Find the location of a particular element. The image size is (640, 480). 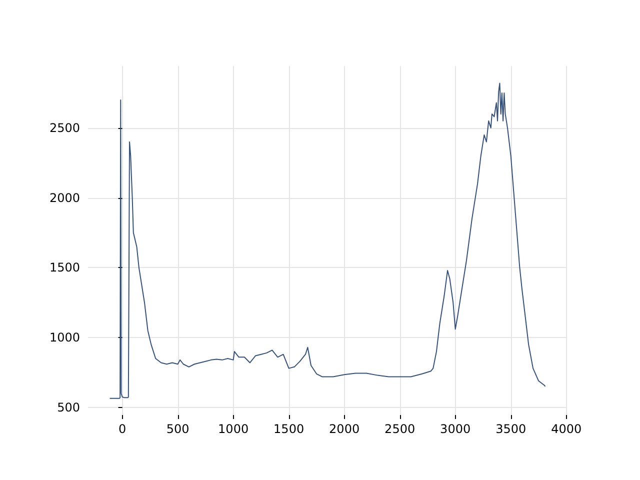

x-tick-label: 1500 is located at coordinates (289, 429).